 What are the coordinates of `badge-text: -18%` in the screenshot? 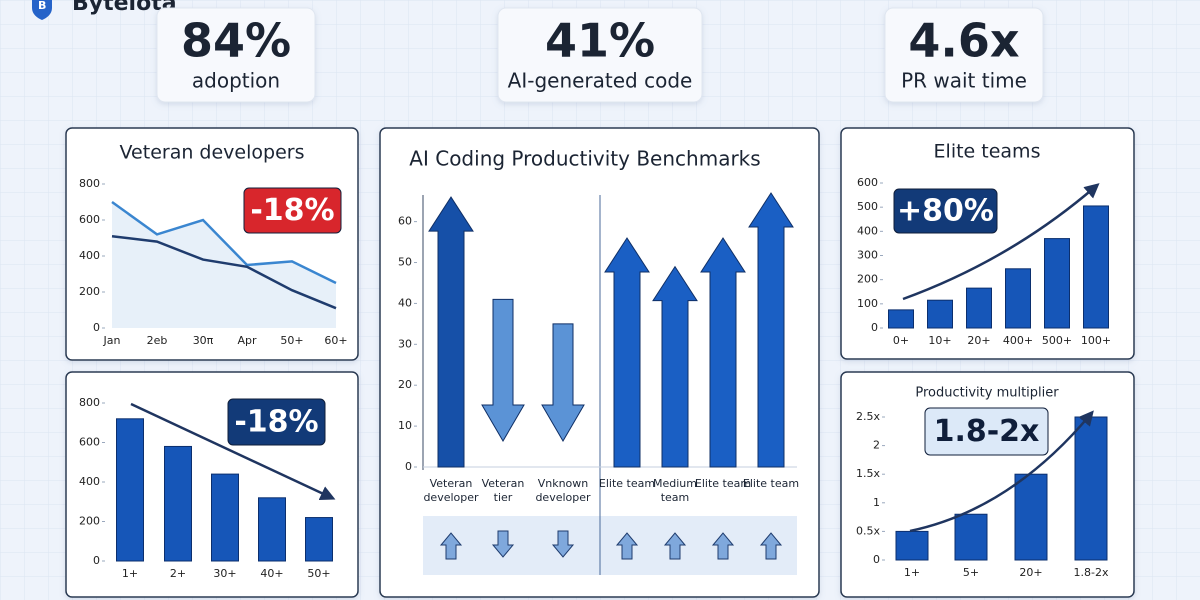 It's located at (292, 210).